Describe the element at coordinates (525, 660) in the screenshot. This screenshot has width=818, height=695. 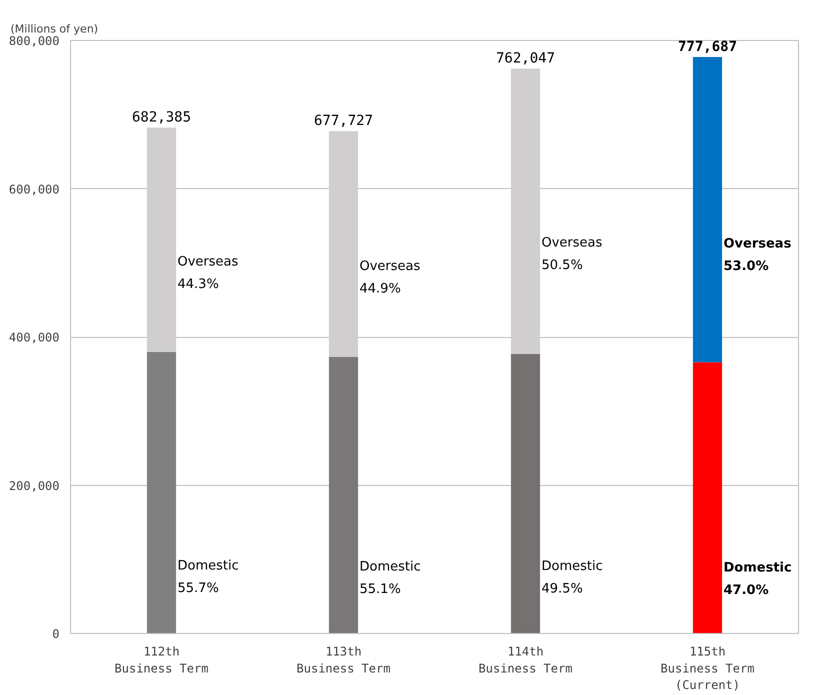
I see `x-tick-label: 114th Business Term` at that location.